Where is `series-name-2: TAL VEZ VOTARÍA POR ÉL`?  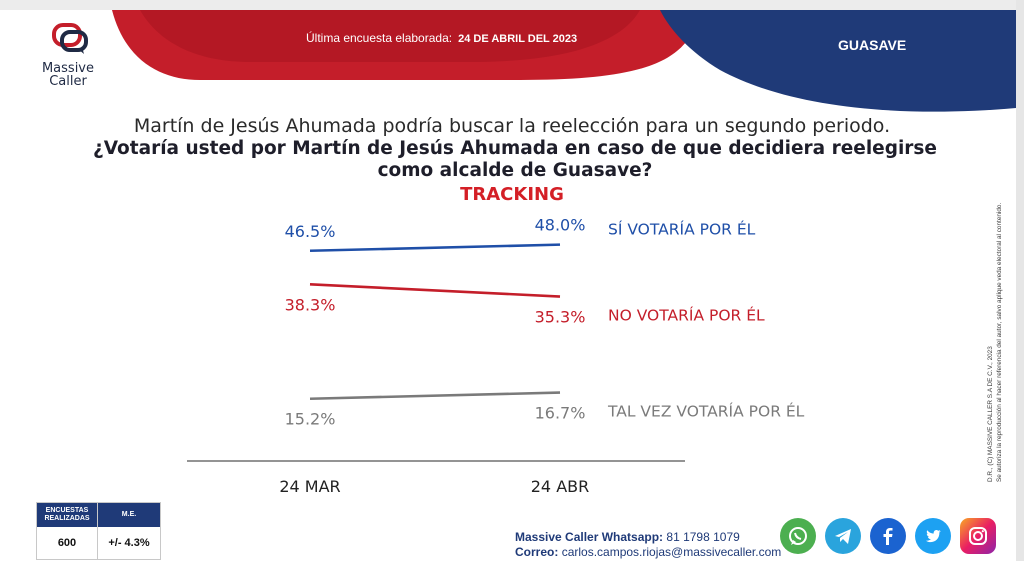
series-name-2: TAL VEZ VOTARÍA POR ÉL is located at coordinates (706, 411).